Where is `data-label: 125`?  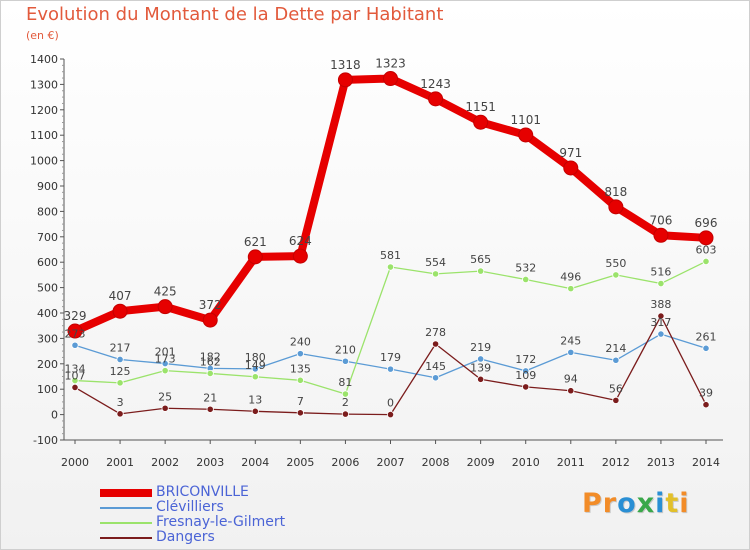
data-label: 125 is located at coordinates (120, 371).